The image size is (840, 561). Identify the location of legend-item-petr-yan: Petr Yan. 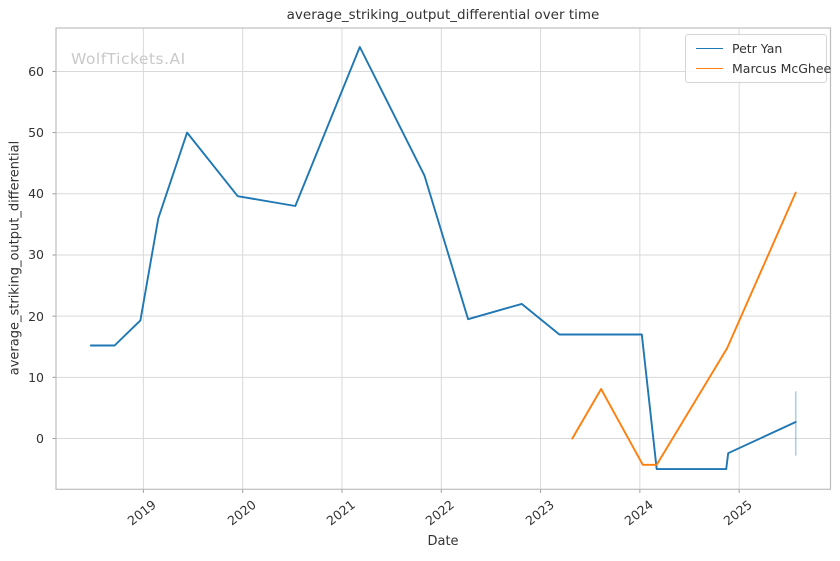
(757, 48).